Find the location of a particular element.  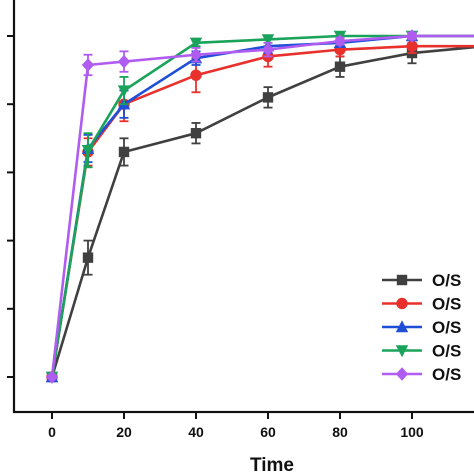

x-tick-label: 60 is located at coordinates (268, 432).